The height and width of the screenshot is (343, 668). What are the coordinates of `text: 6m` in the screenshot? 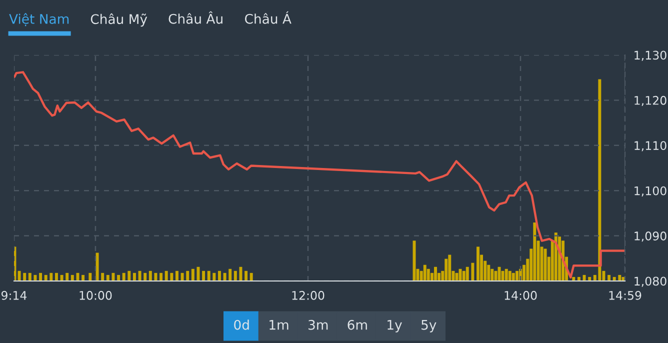 It's located at (357, 325).